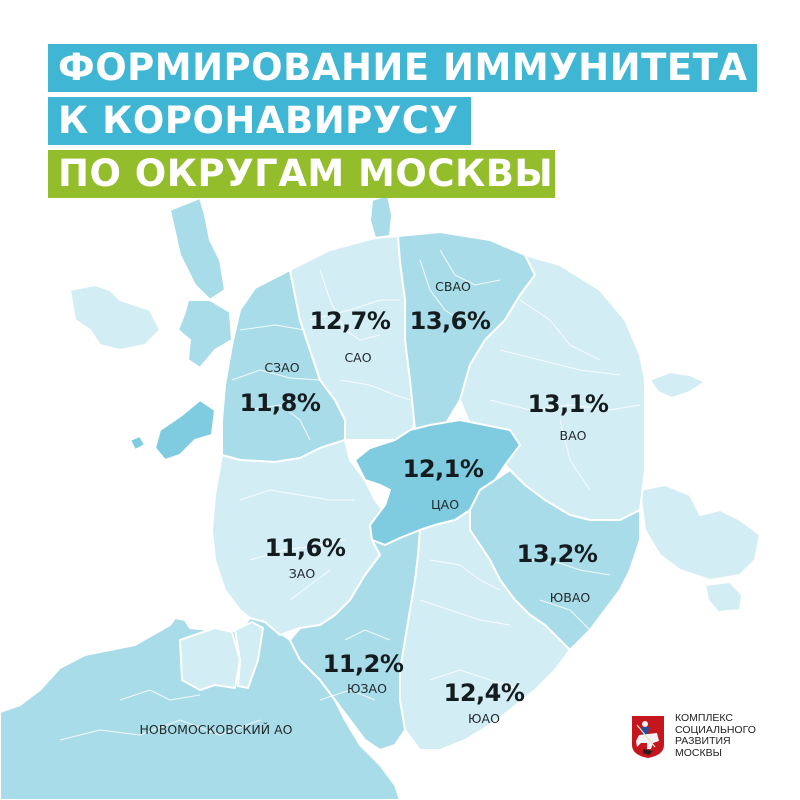 Image resolution: width=800 pixels, height=800 pixels. Describe the element at coordinates (484, 718) in the screenshot. I see `district-label-yuao: ЮАО` at that location.